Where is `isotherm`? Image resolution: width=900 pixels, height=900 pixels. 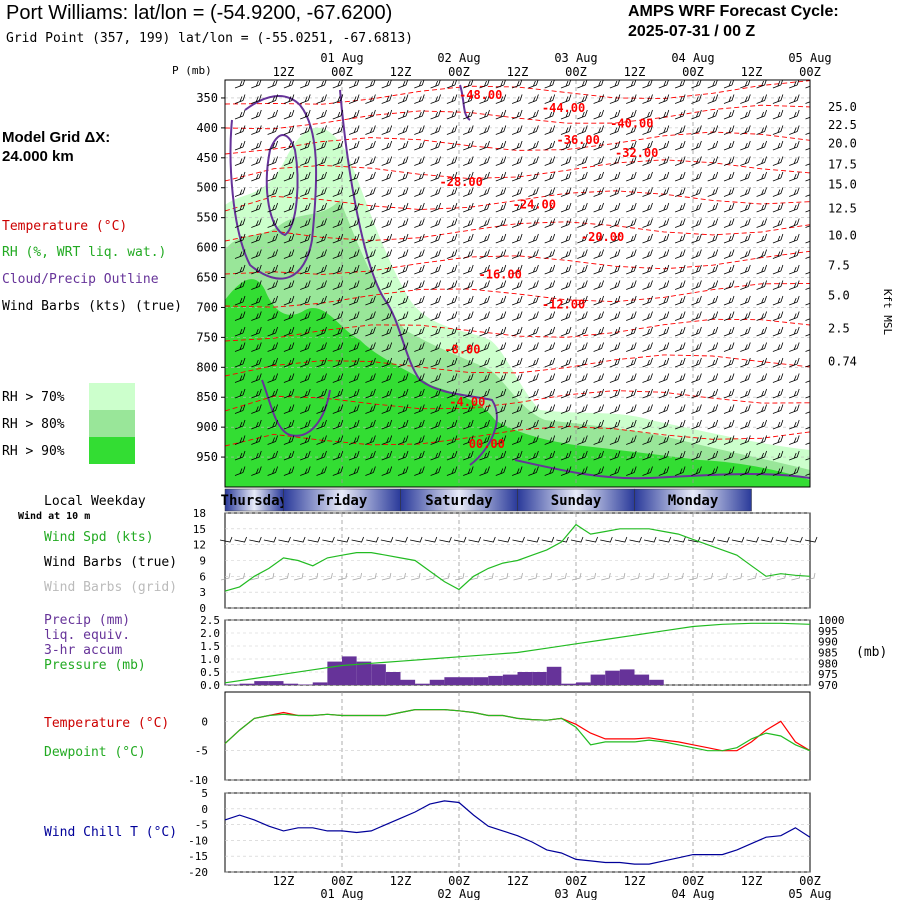 isotherm is located at coordinates (517, 365).